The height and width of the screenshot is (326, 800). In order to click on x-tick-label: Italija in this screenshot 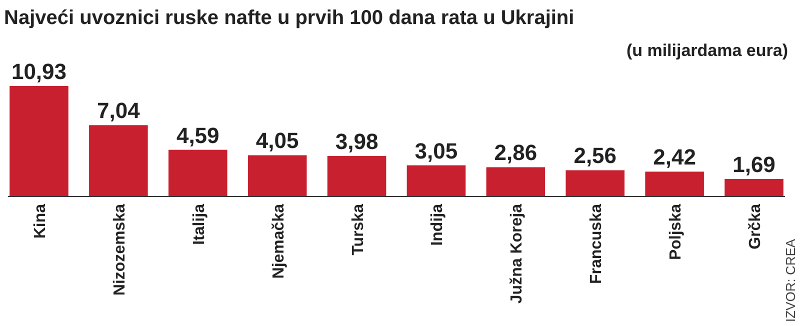, I will do `click(199, 224)`.